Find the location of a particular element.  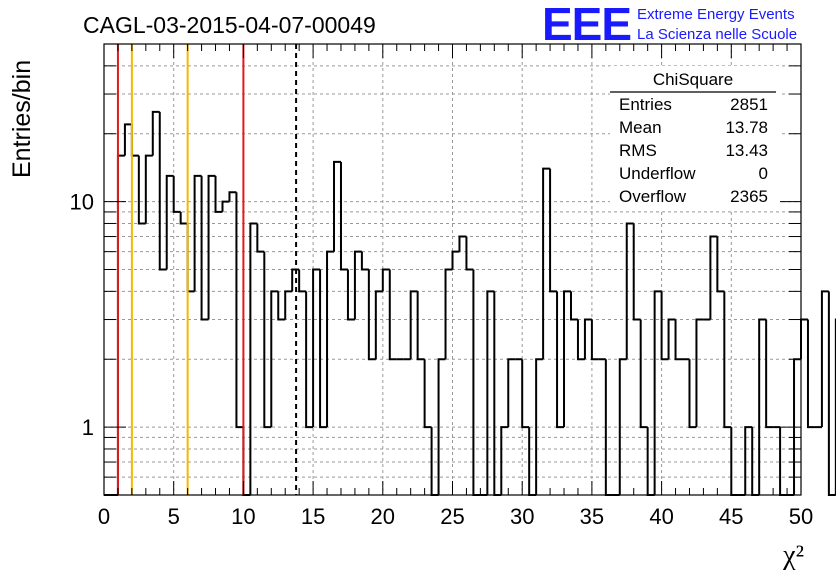

y-tick-label: 10 is located at coordinates (82, 202).